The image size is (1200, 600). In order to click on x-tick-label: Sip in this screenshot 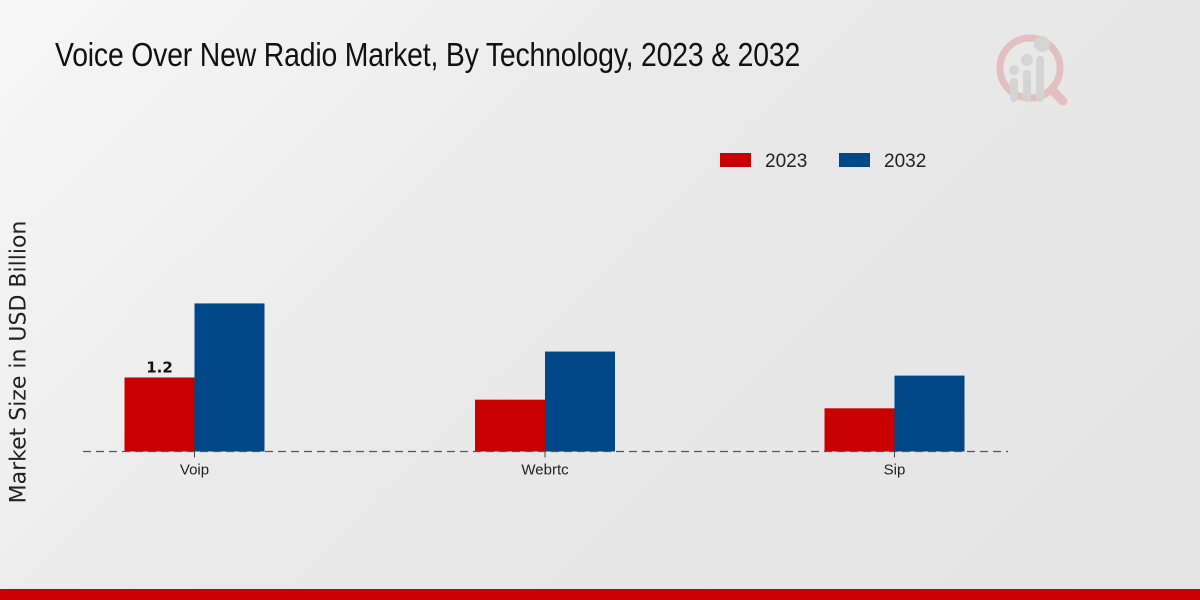, I will do `click(895, 470)`.